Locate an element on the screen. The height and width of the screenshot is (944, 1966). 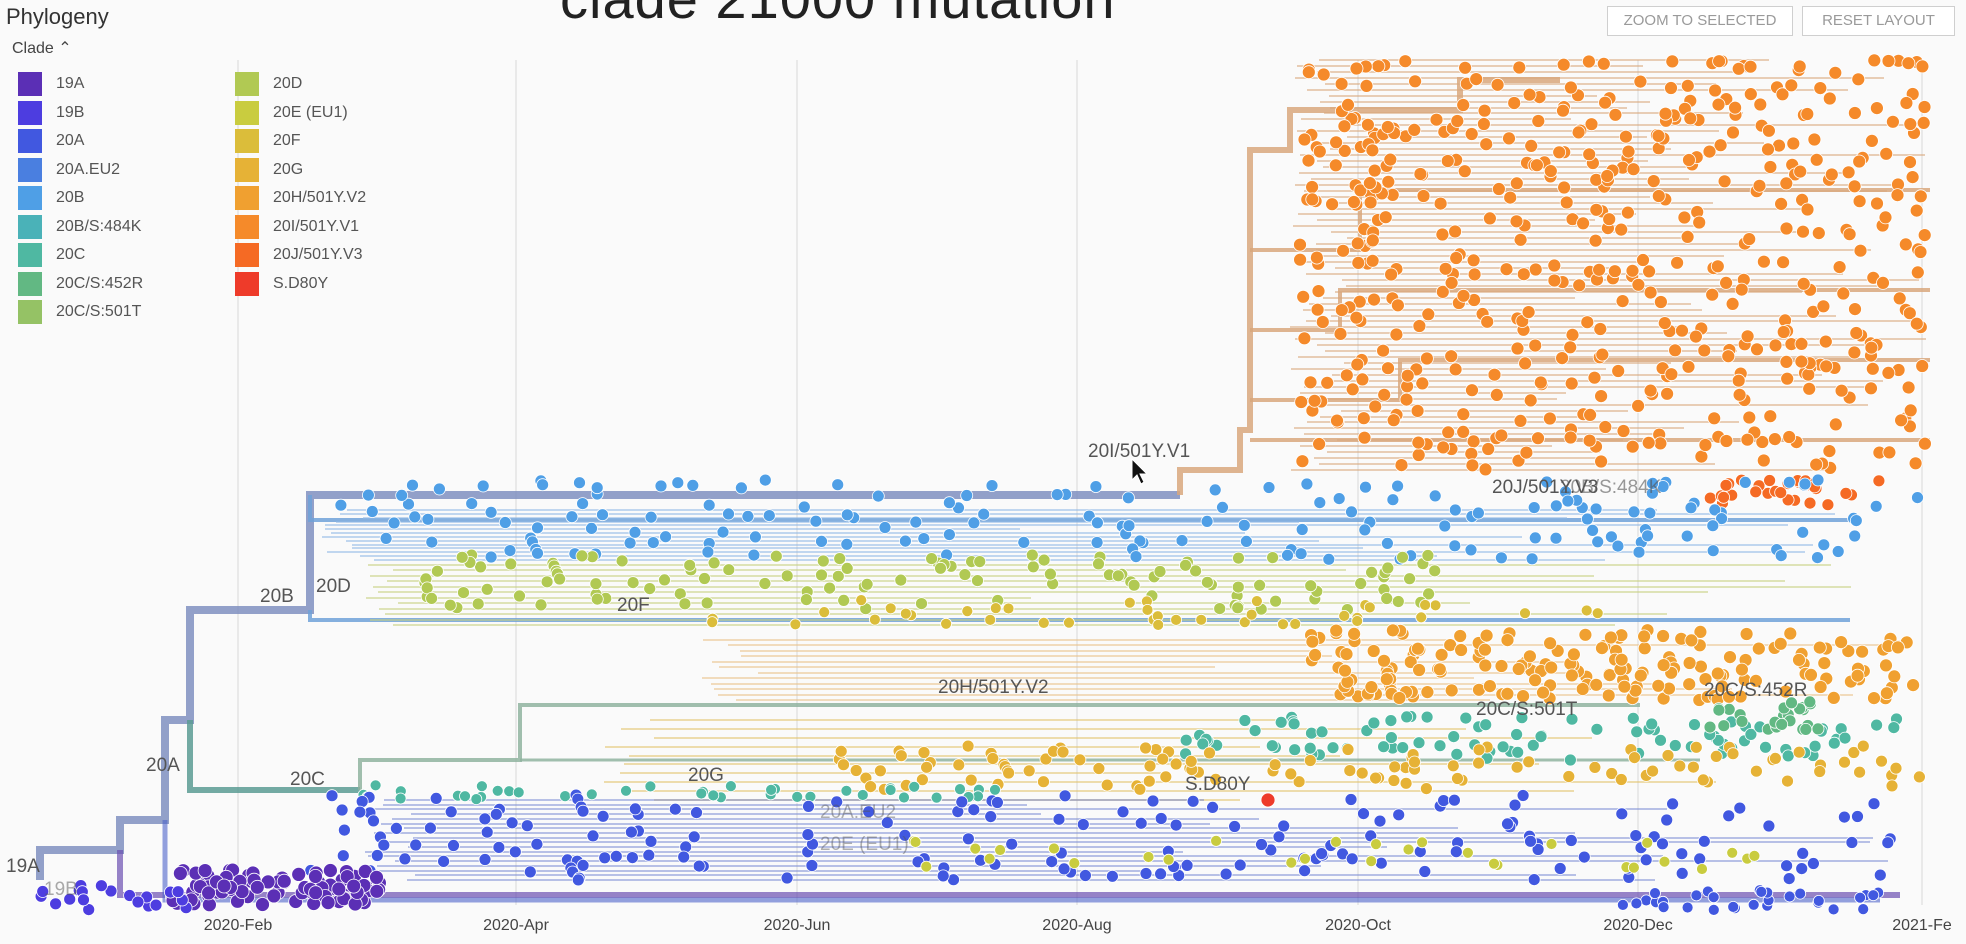
legend-item: 19B is located at coordinates (80, 113).